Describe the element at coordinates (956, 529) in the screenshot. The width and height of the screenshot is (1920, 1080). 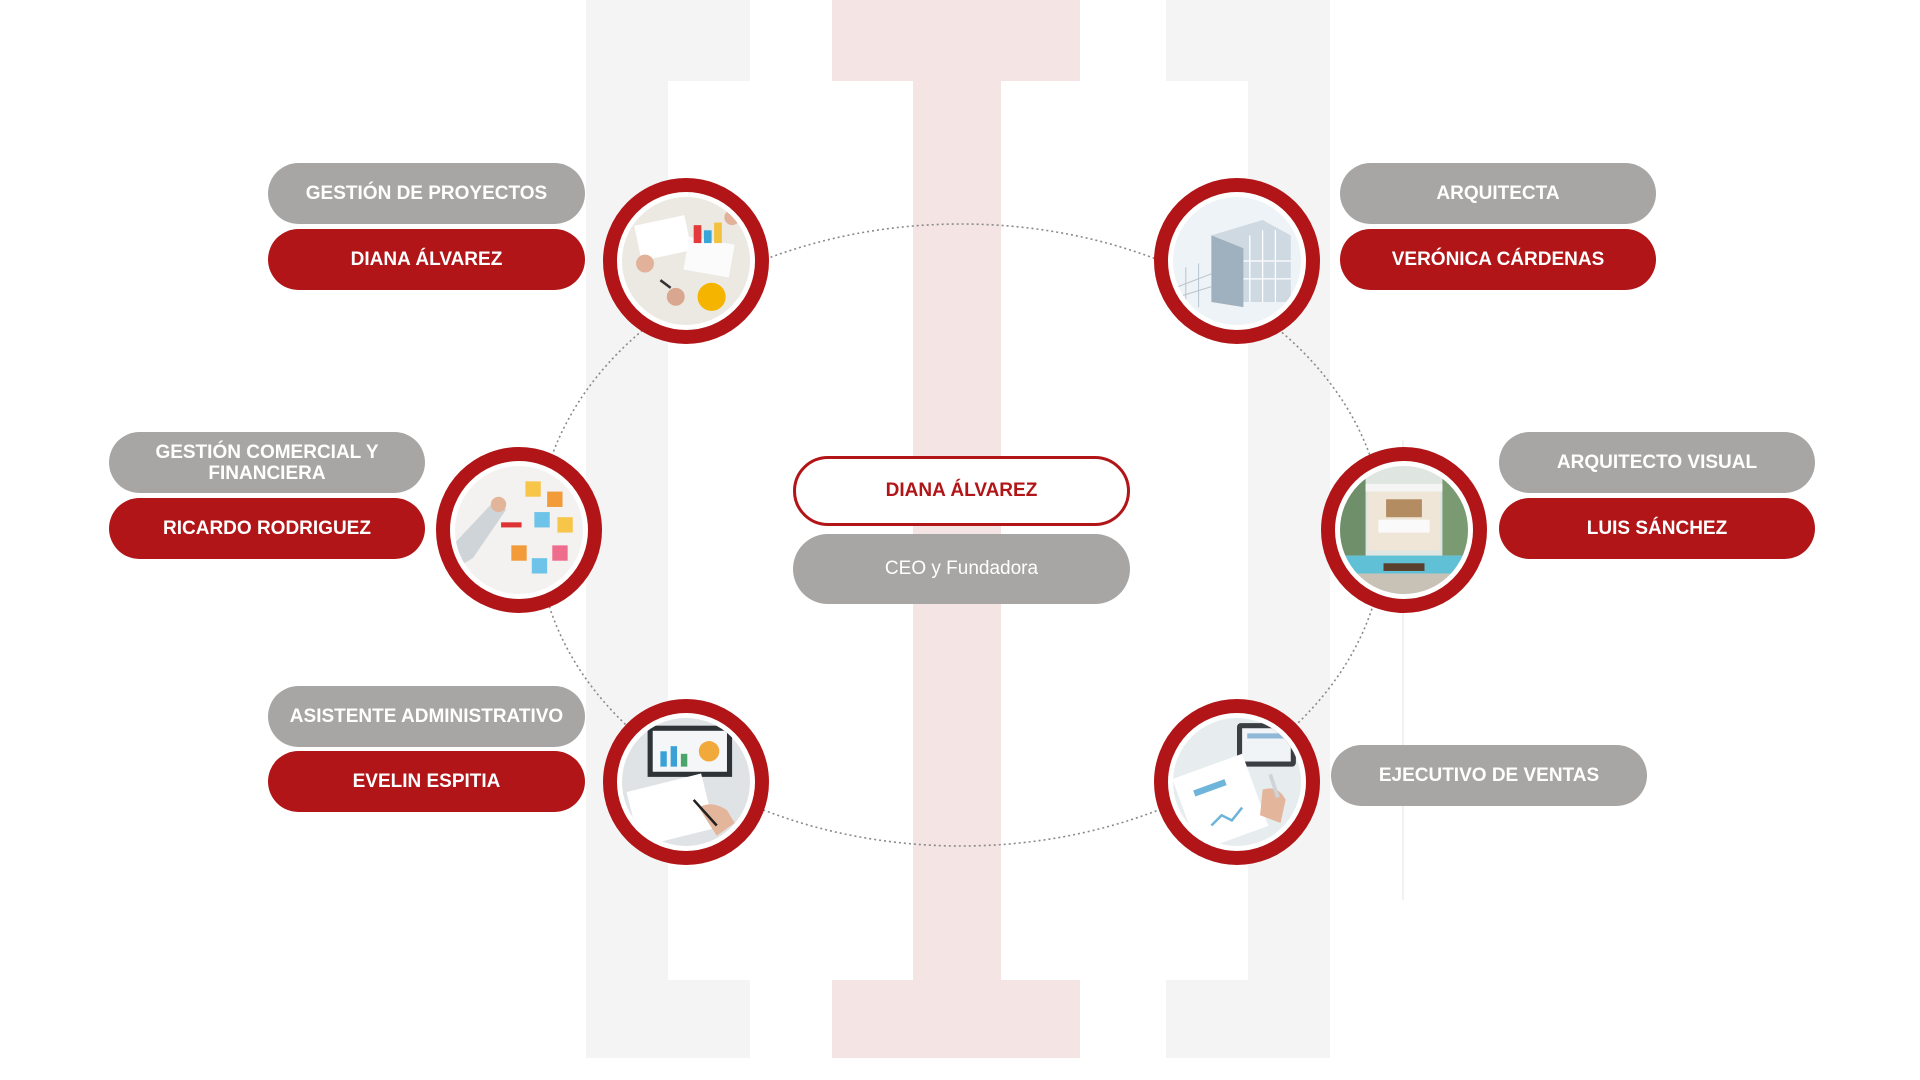
I see `watermark-center-letter` at that location.